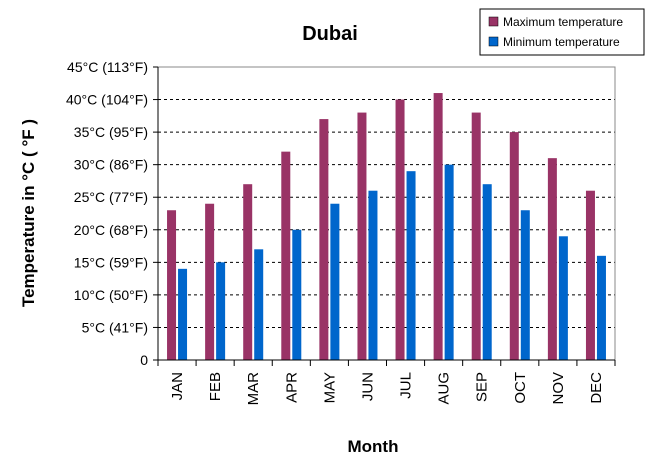 The width and height of the screenshot is (663, 463). Describe the element at coordinates (373, 275) in the screenshot. I see `bar-min-jun` at that location.